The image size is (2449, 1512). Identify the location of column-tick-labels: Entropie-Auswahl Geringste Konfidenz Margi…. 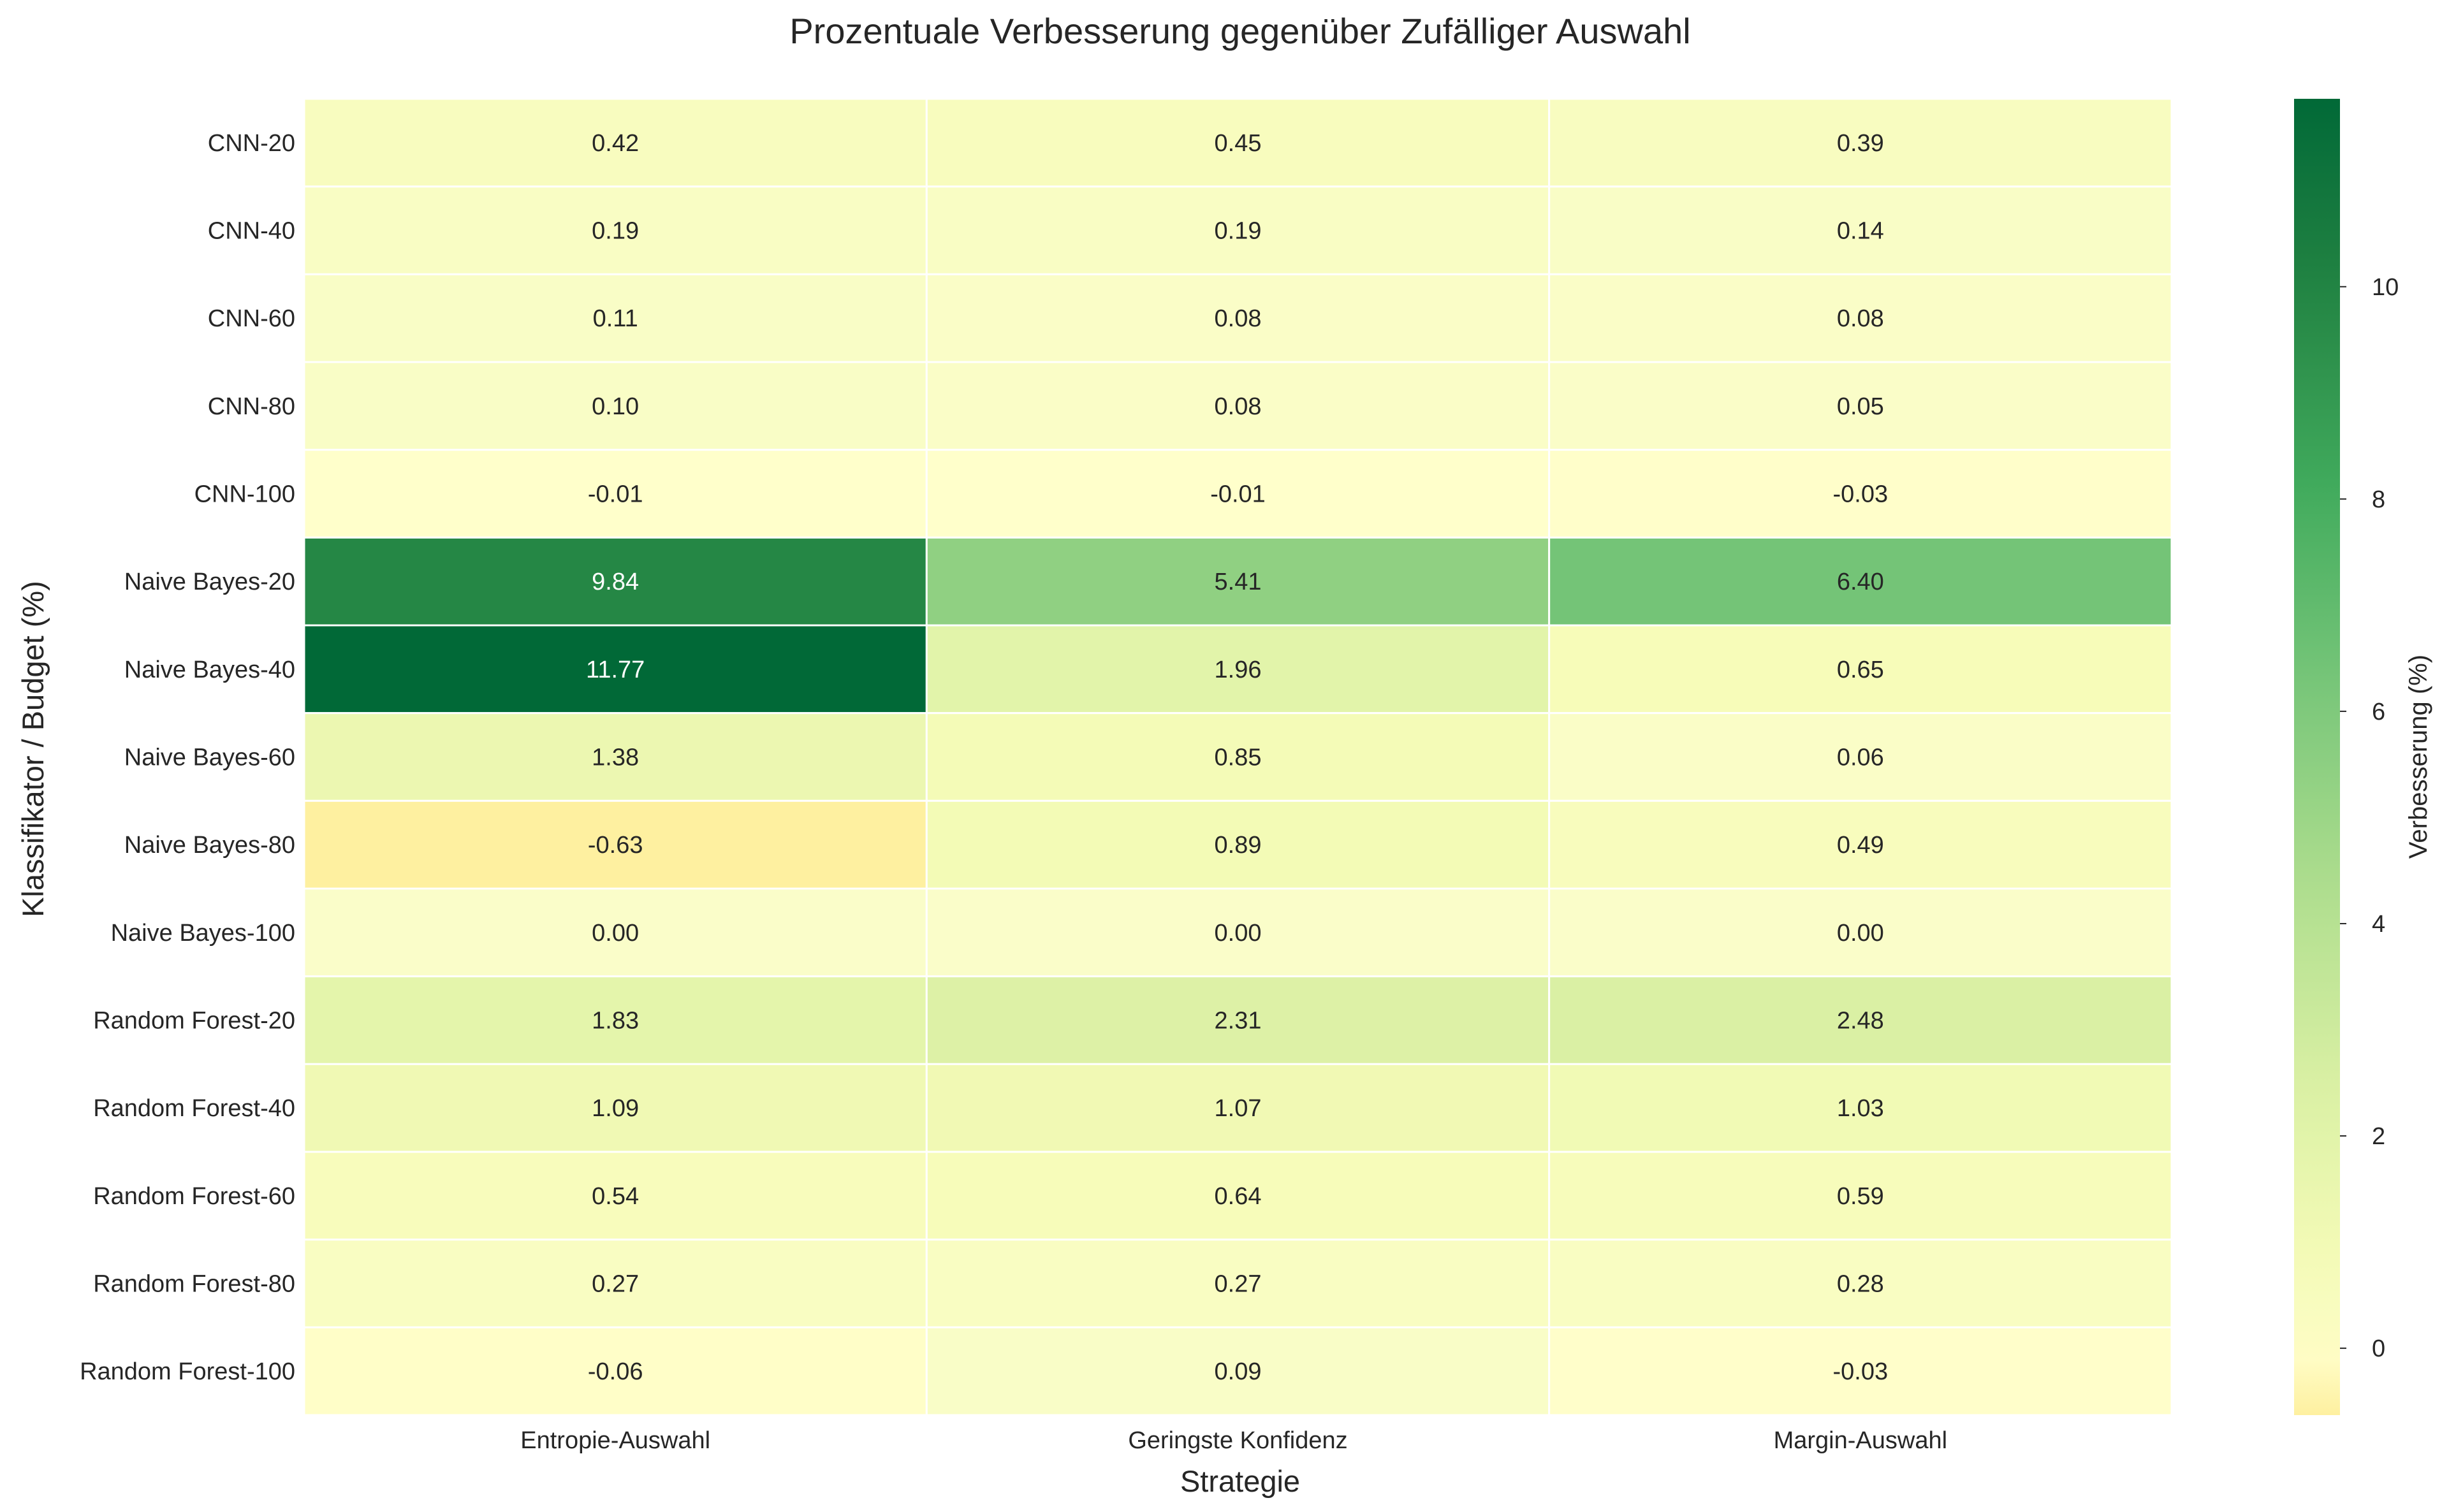
(1233, 1441).